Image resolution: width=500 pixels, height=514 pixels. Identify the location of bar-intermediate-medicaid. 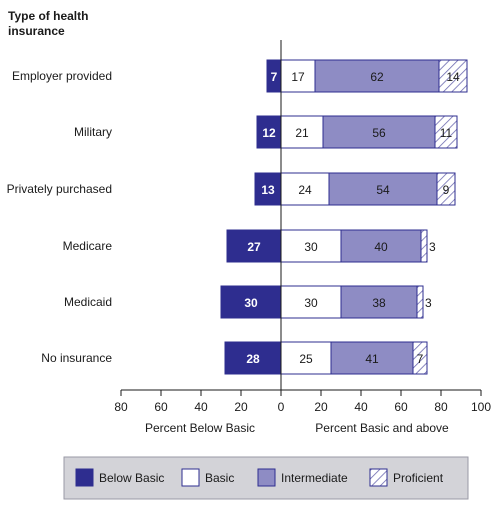
(379, 302).